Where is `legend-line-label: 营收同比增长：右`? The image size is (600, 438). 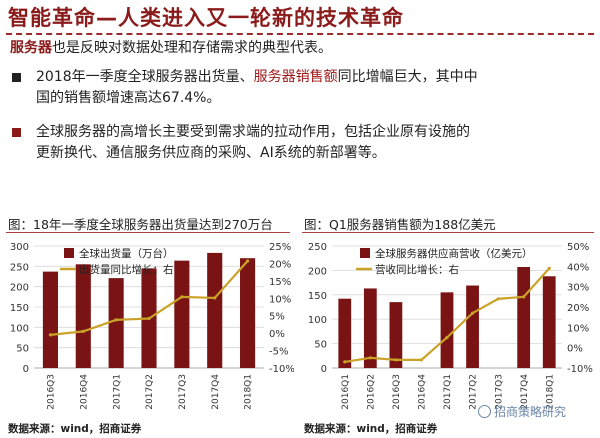 legend-line-label: 营收同比增长：右 is located at coordinates (417, 269).